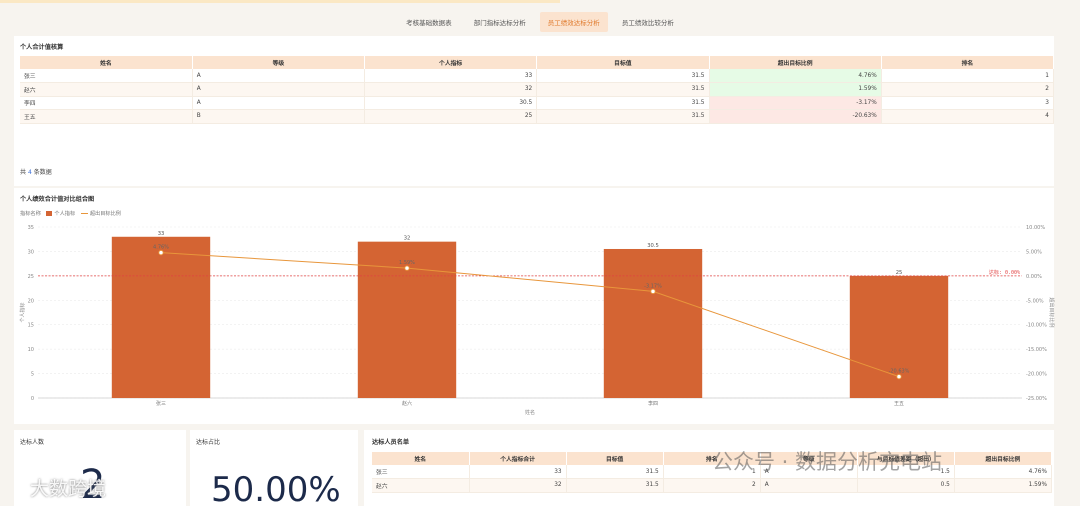 This screenshot has height=506, width=1080. I want to click on col-rank: 排名, so click(968, 62).